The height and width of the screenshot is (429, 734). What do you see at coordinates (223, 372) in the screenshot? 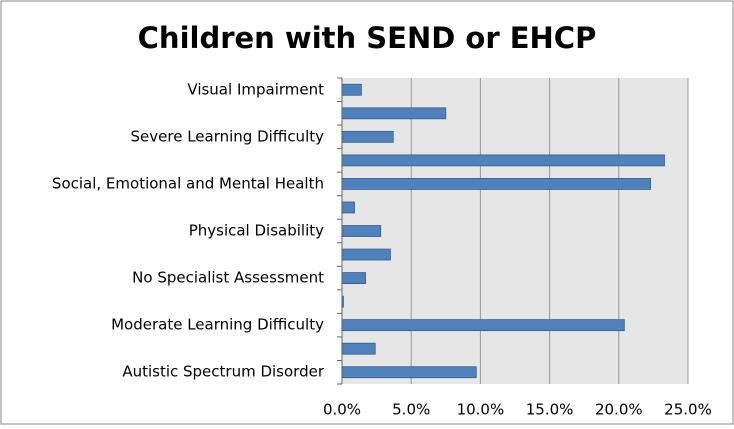
I see `y-tick-label: Autistic Spectrum Disorder` at bounding box center [223, 372].